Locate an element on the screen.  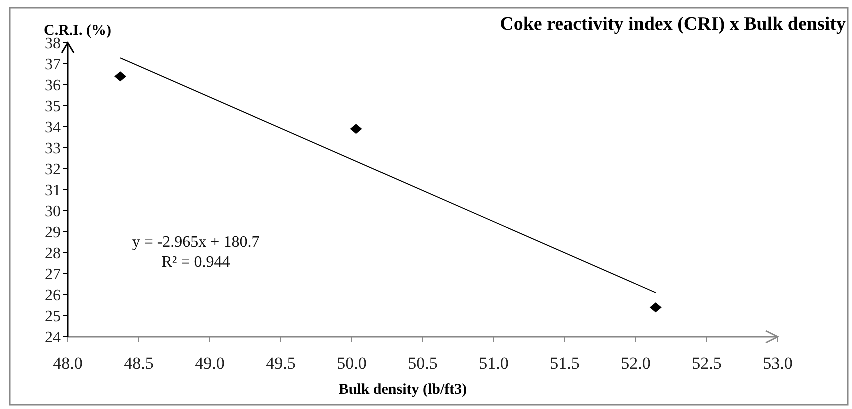
x-tick-label: 52.0 is located at coordinates (636, 363).